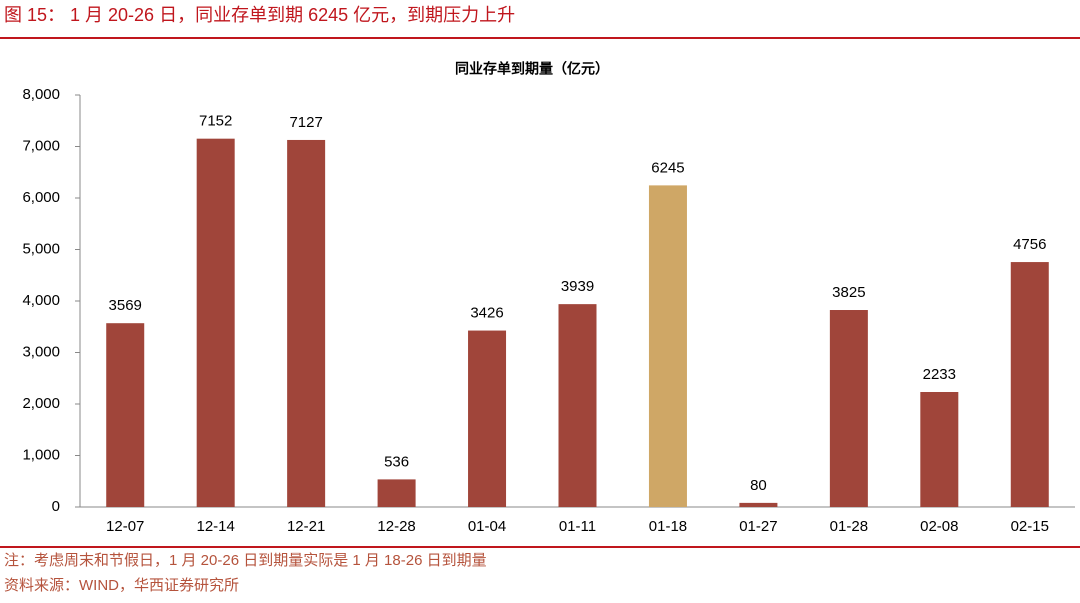  I want to click on y-tick-label: 5,000, so click(41, 248).